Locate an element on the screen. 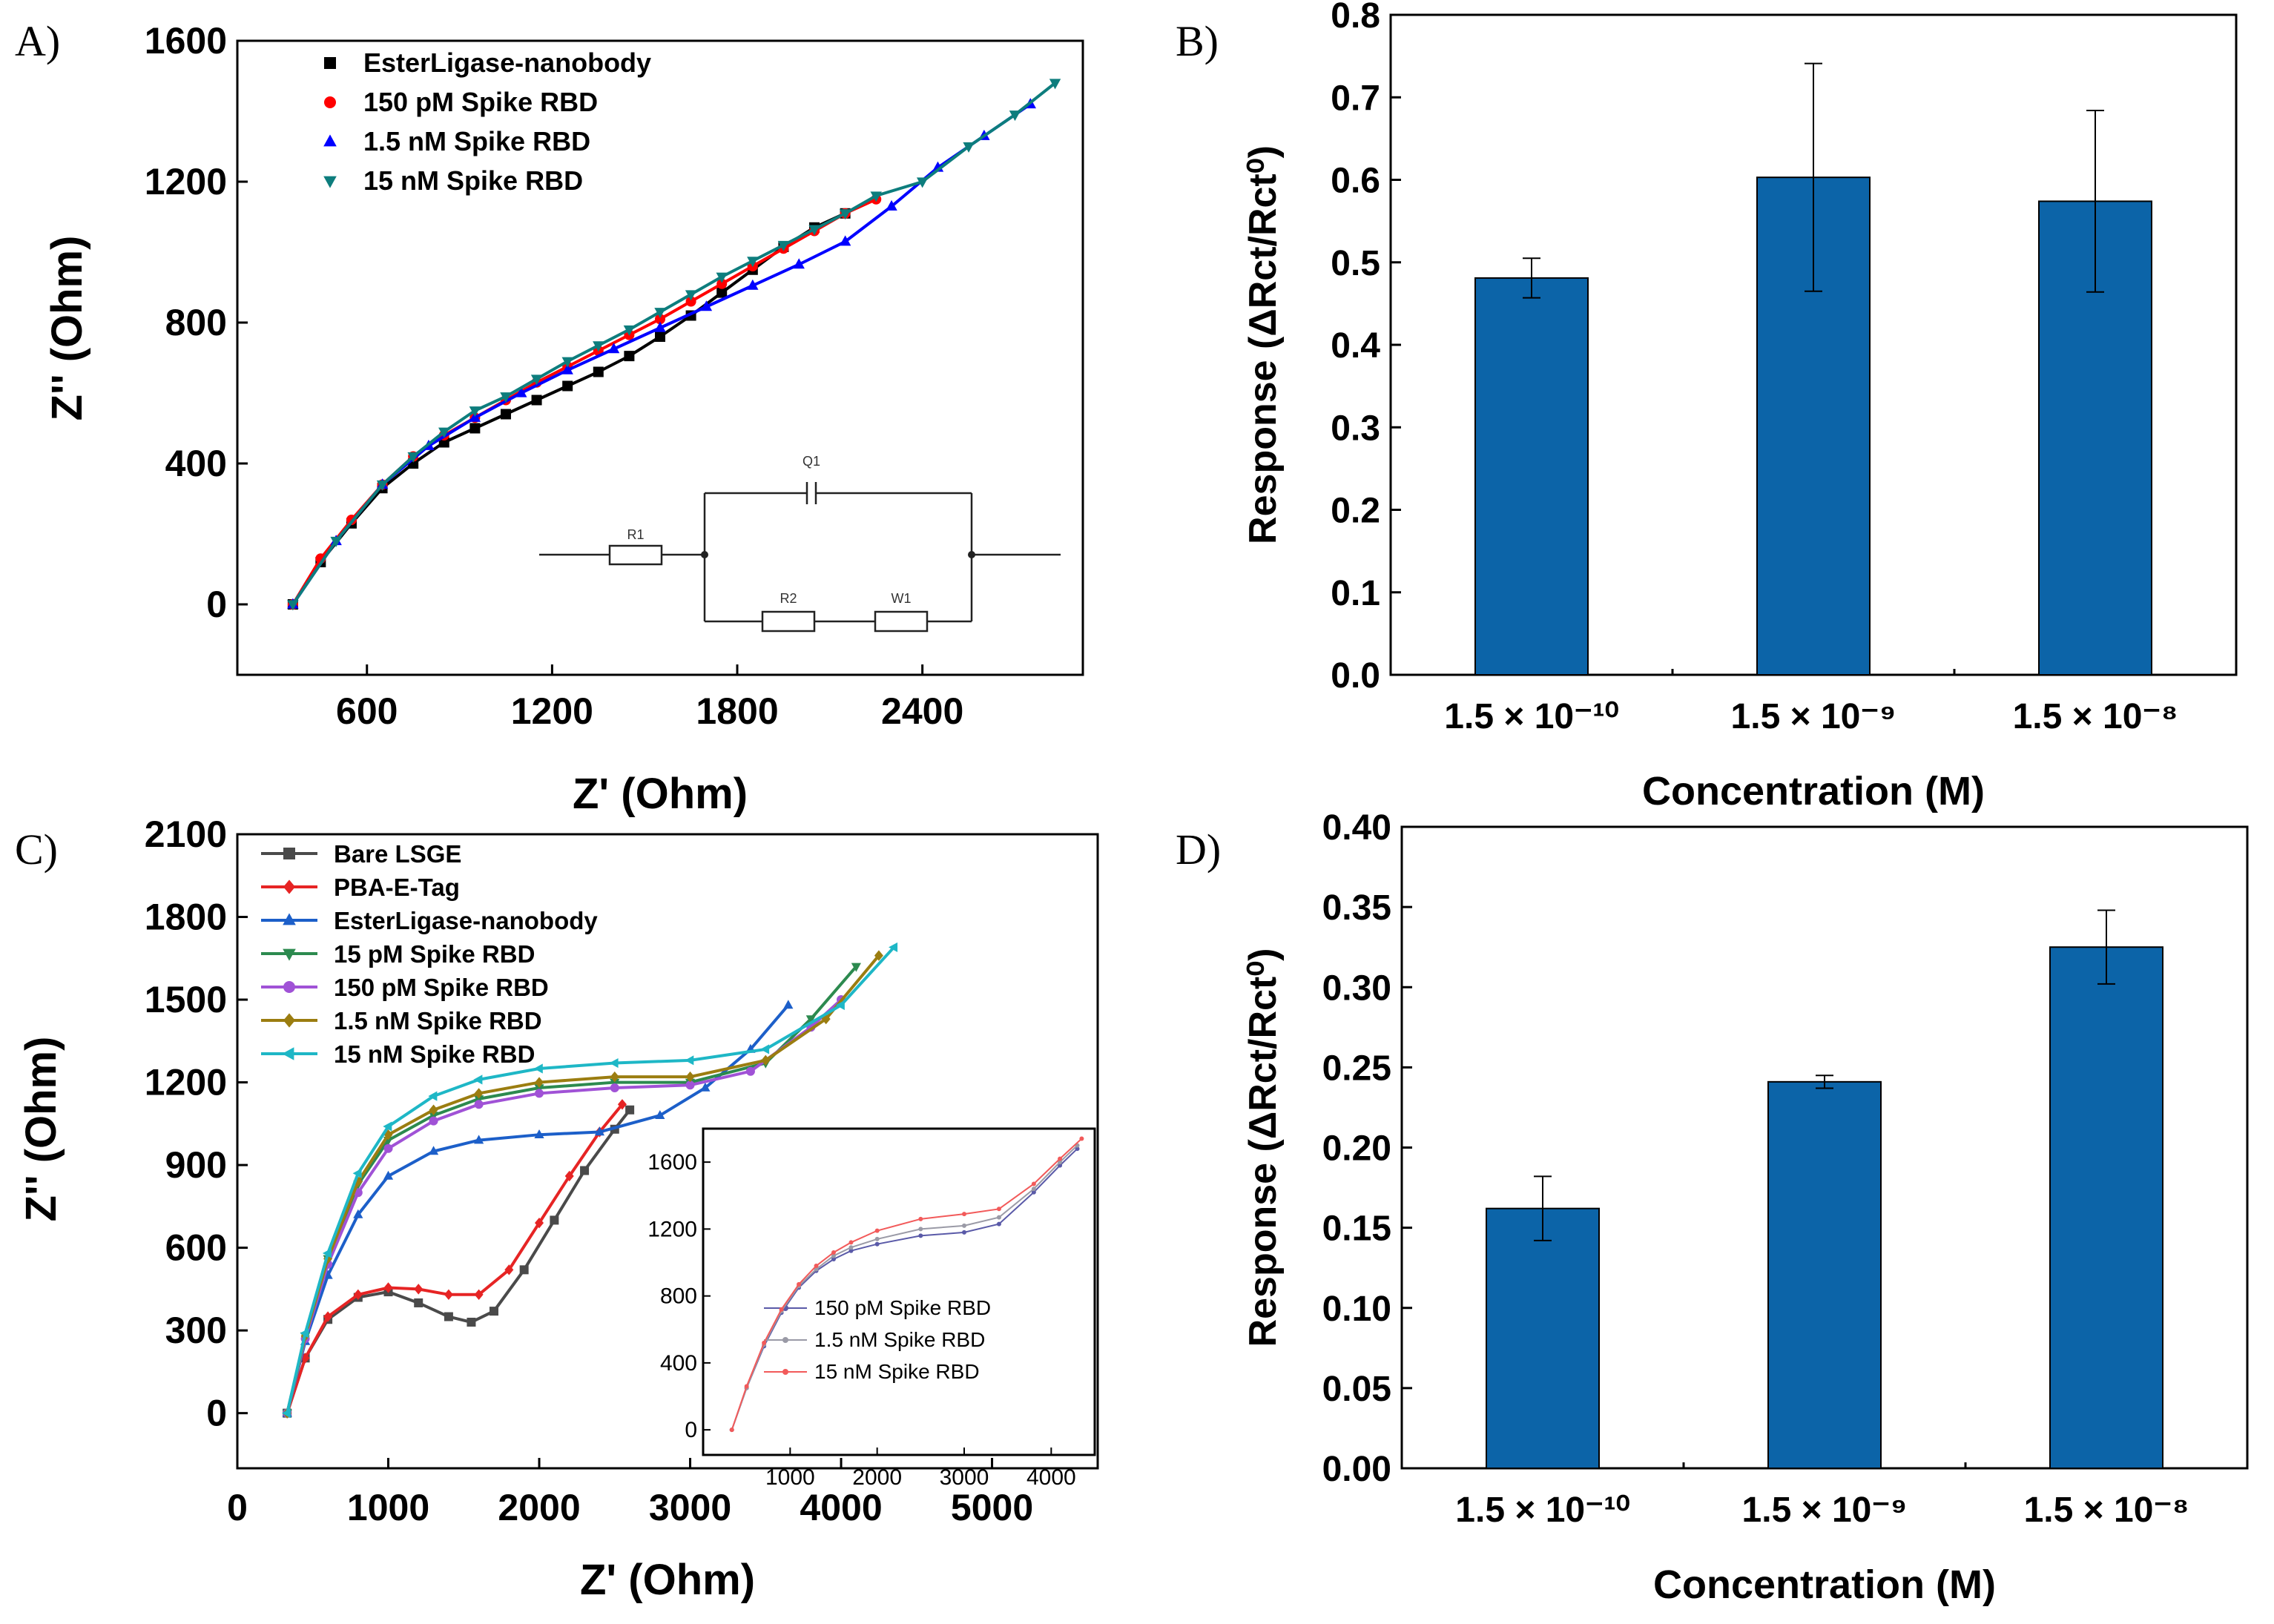 This screenshot has width=2274, height=1624. circuit-node is located at coordinates (972, 554).